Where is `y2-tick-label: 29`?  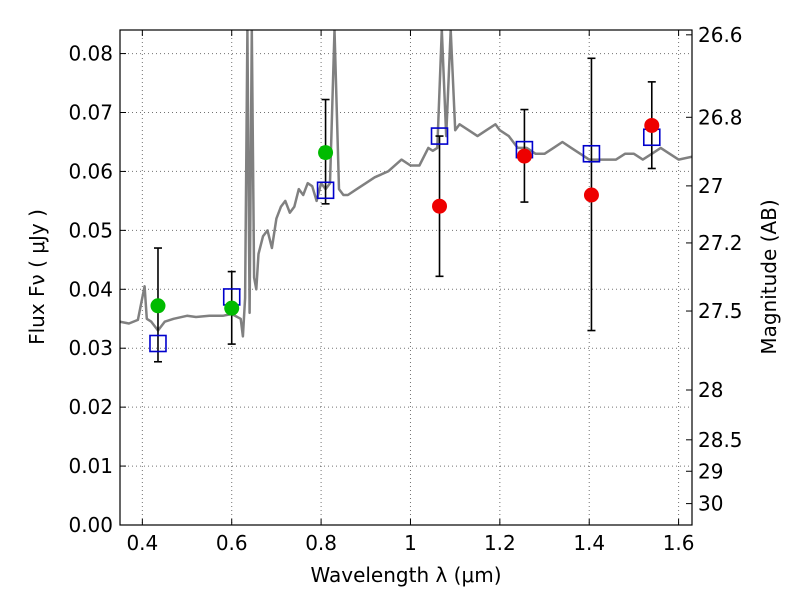
y2-tick-label: 29 is located at coordinates (710, 471).